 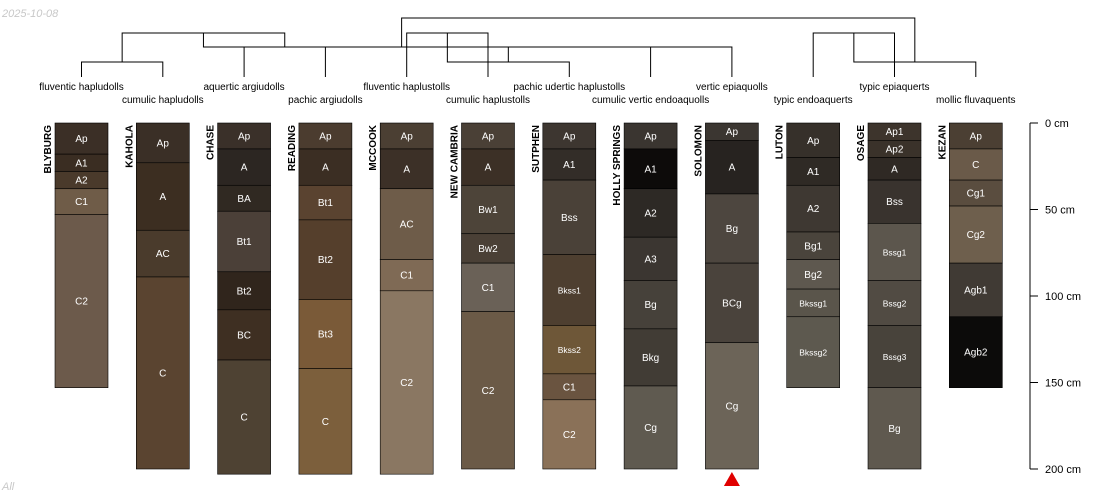 I want to click on horizon-label: Bg, so click(x=732, y=229).